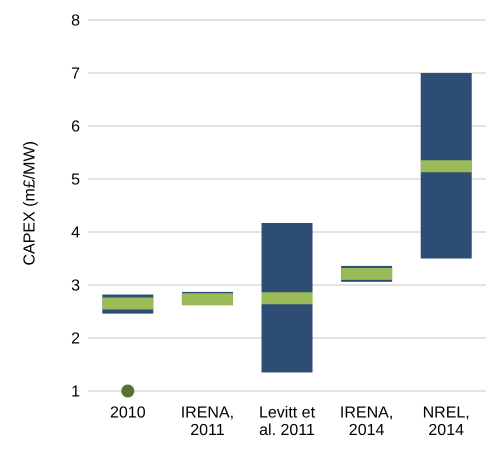 The image size is (494, 455). Describe the element at coordinates (30, 203) in the screenshot. I see `y-axis-title: CAPEX (m£/MW)` at that location.